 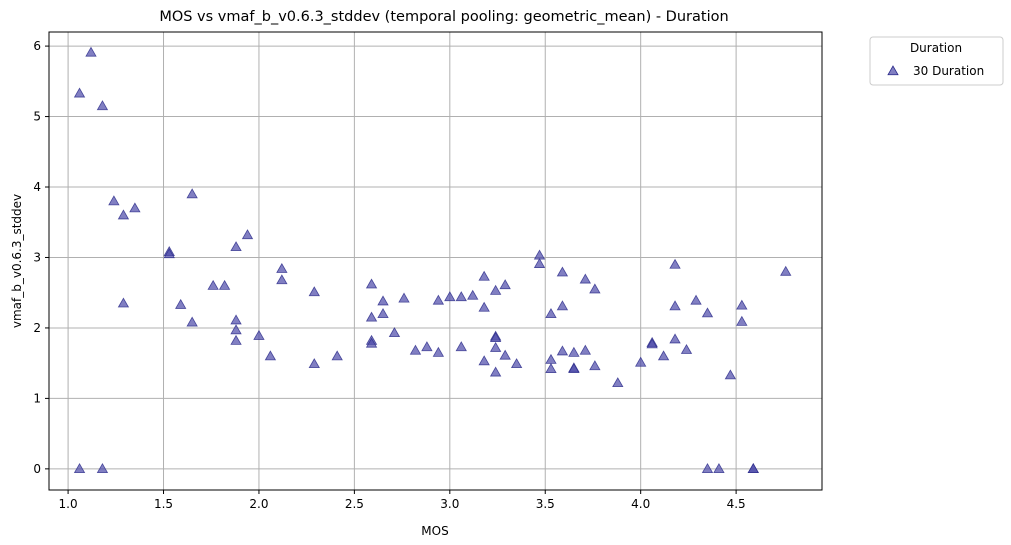 I want to click on legend-title: Duration, so click(x=936, y=48).